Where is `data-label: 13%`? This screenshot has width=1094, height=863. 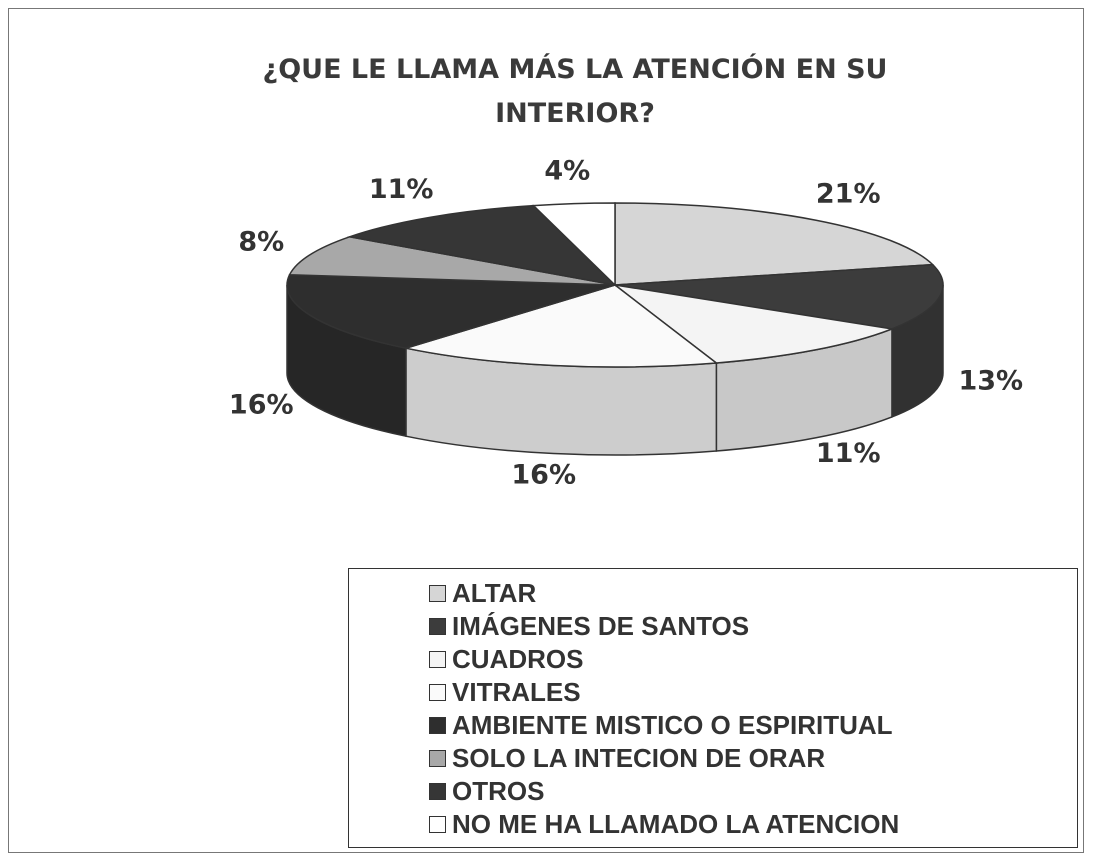 data-label: 13% is located at coordinates (990, 381).